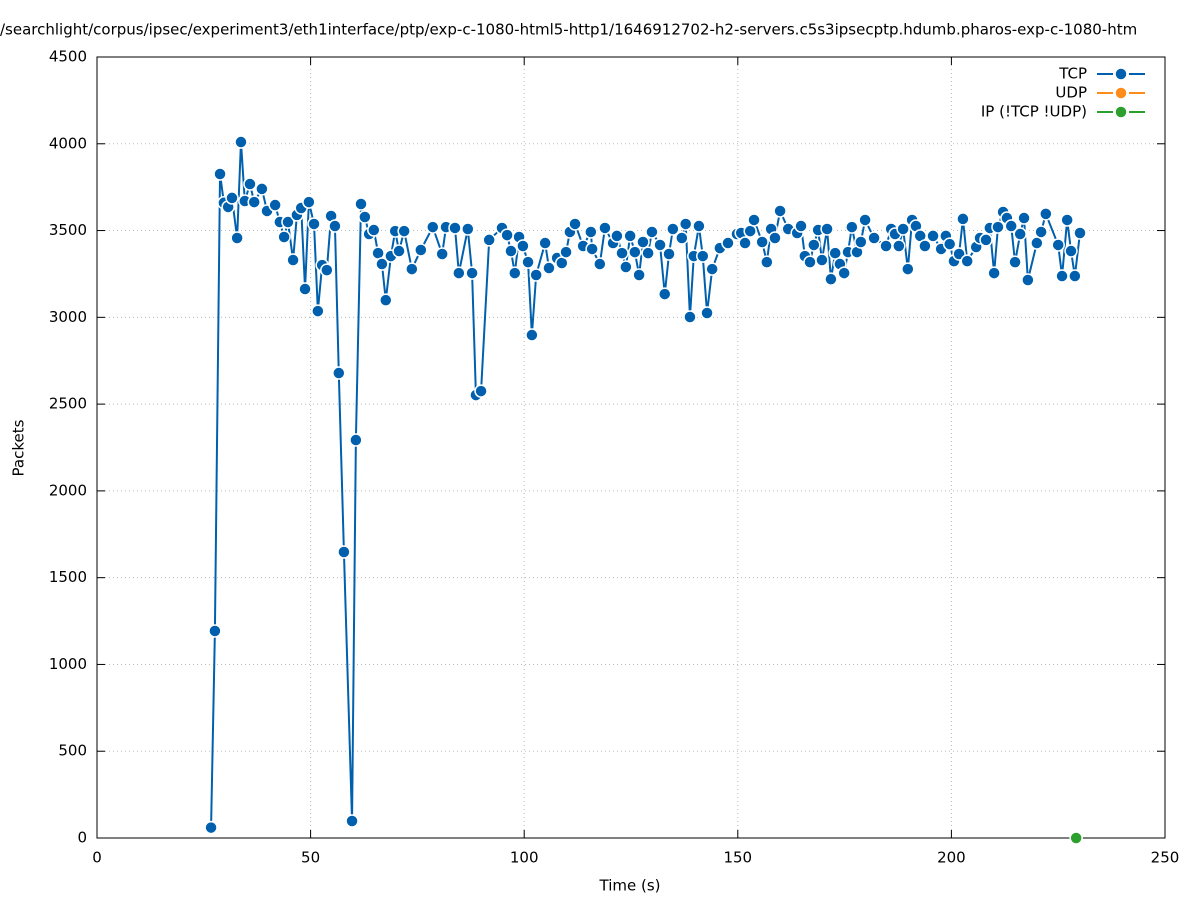 This screenshot has width=1197, height=900. What do you see at coordinates (68, 143) in the screenshot?
I see `y-tick-label: 4000` at bounding box center [68, 143].